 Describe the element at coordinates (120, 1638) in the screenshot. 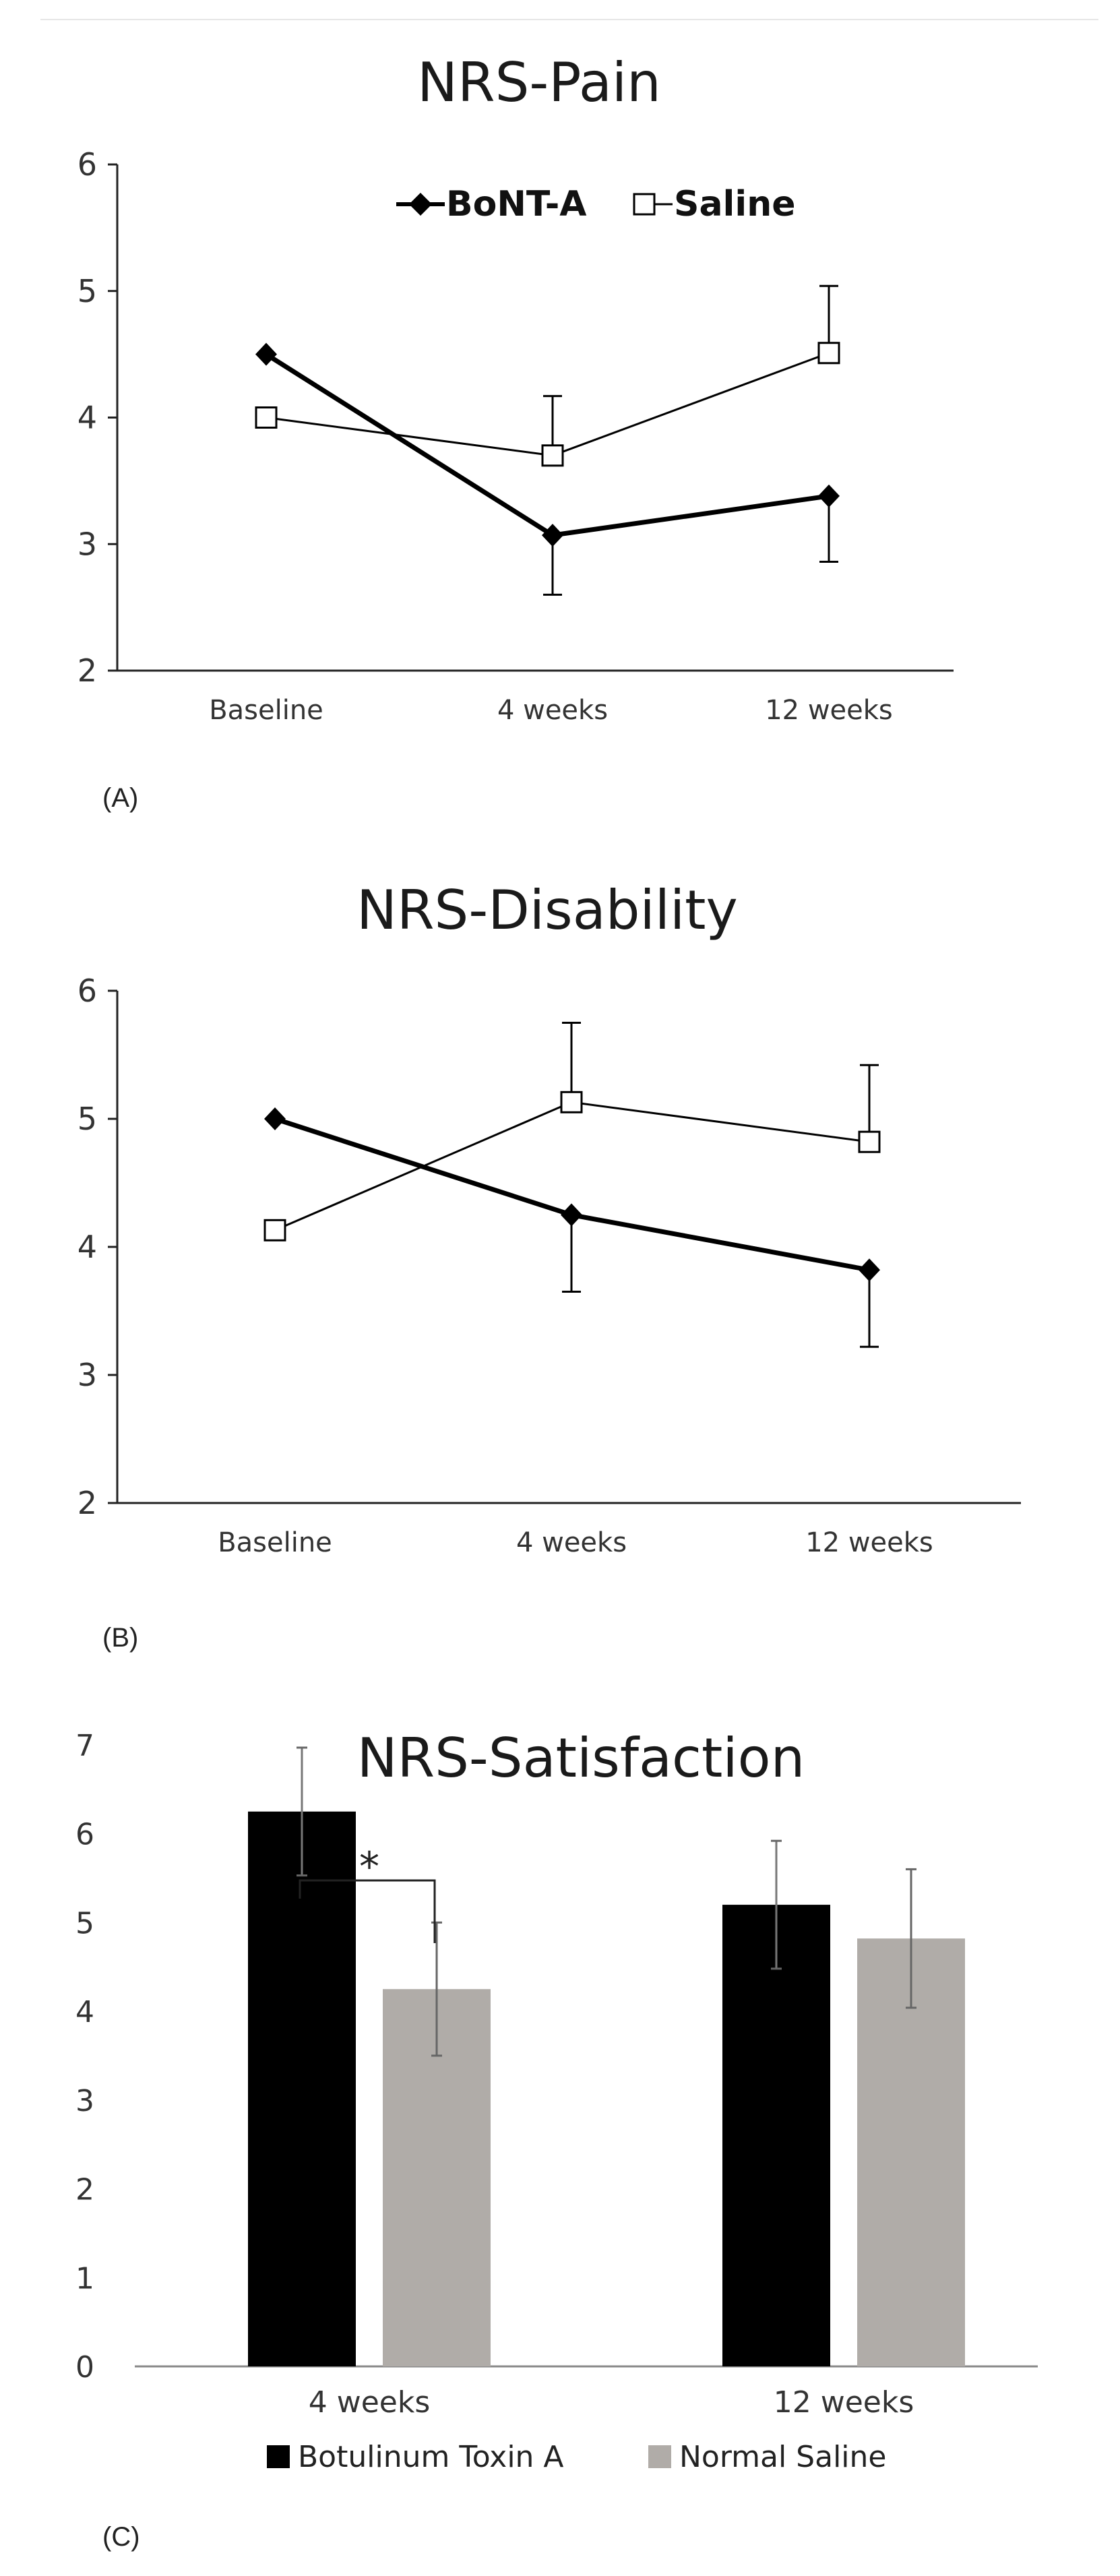

I see `panel-label: (B)` at that location.